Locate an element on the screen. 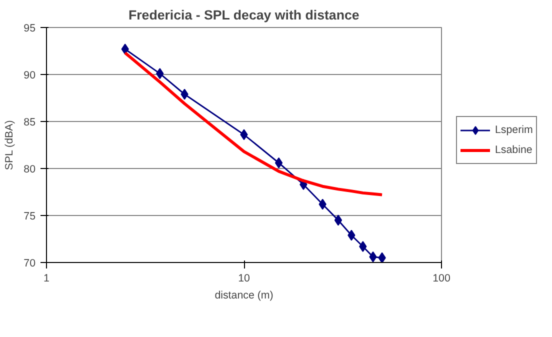 This screenshot has width=552, height=337. y-tick-label: 90 is located at coordinates (30, 76).